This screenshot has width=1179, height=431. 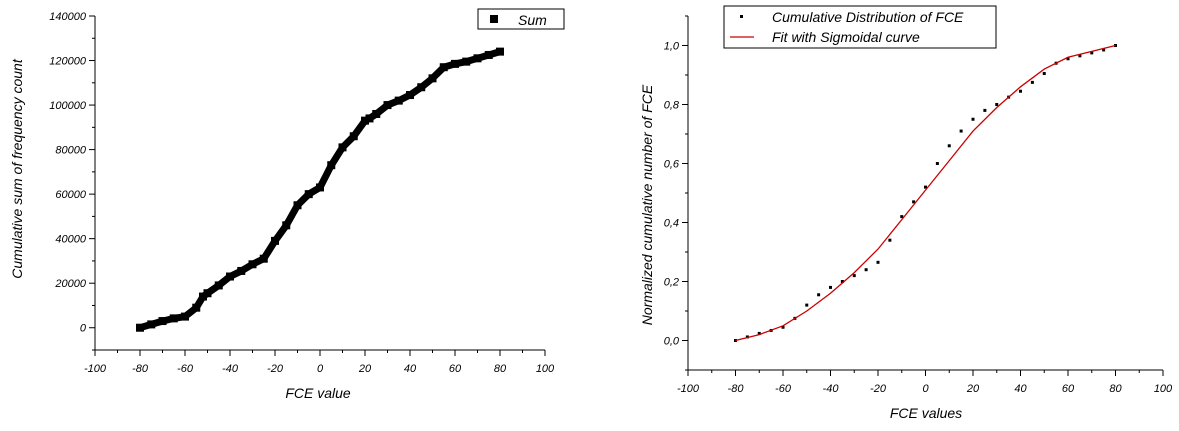 What do you see at coordinates (70, 240) in the screenshot?
I see `y-tick-label: 40000` at bounding box center [70, 240].